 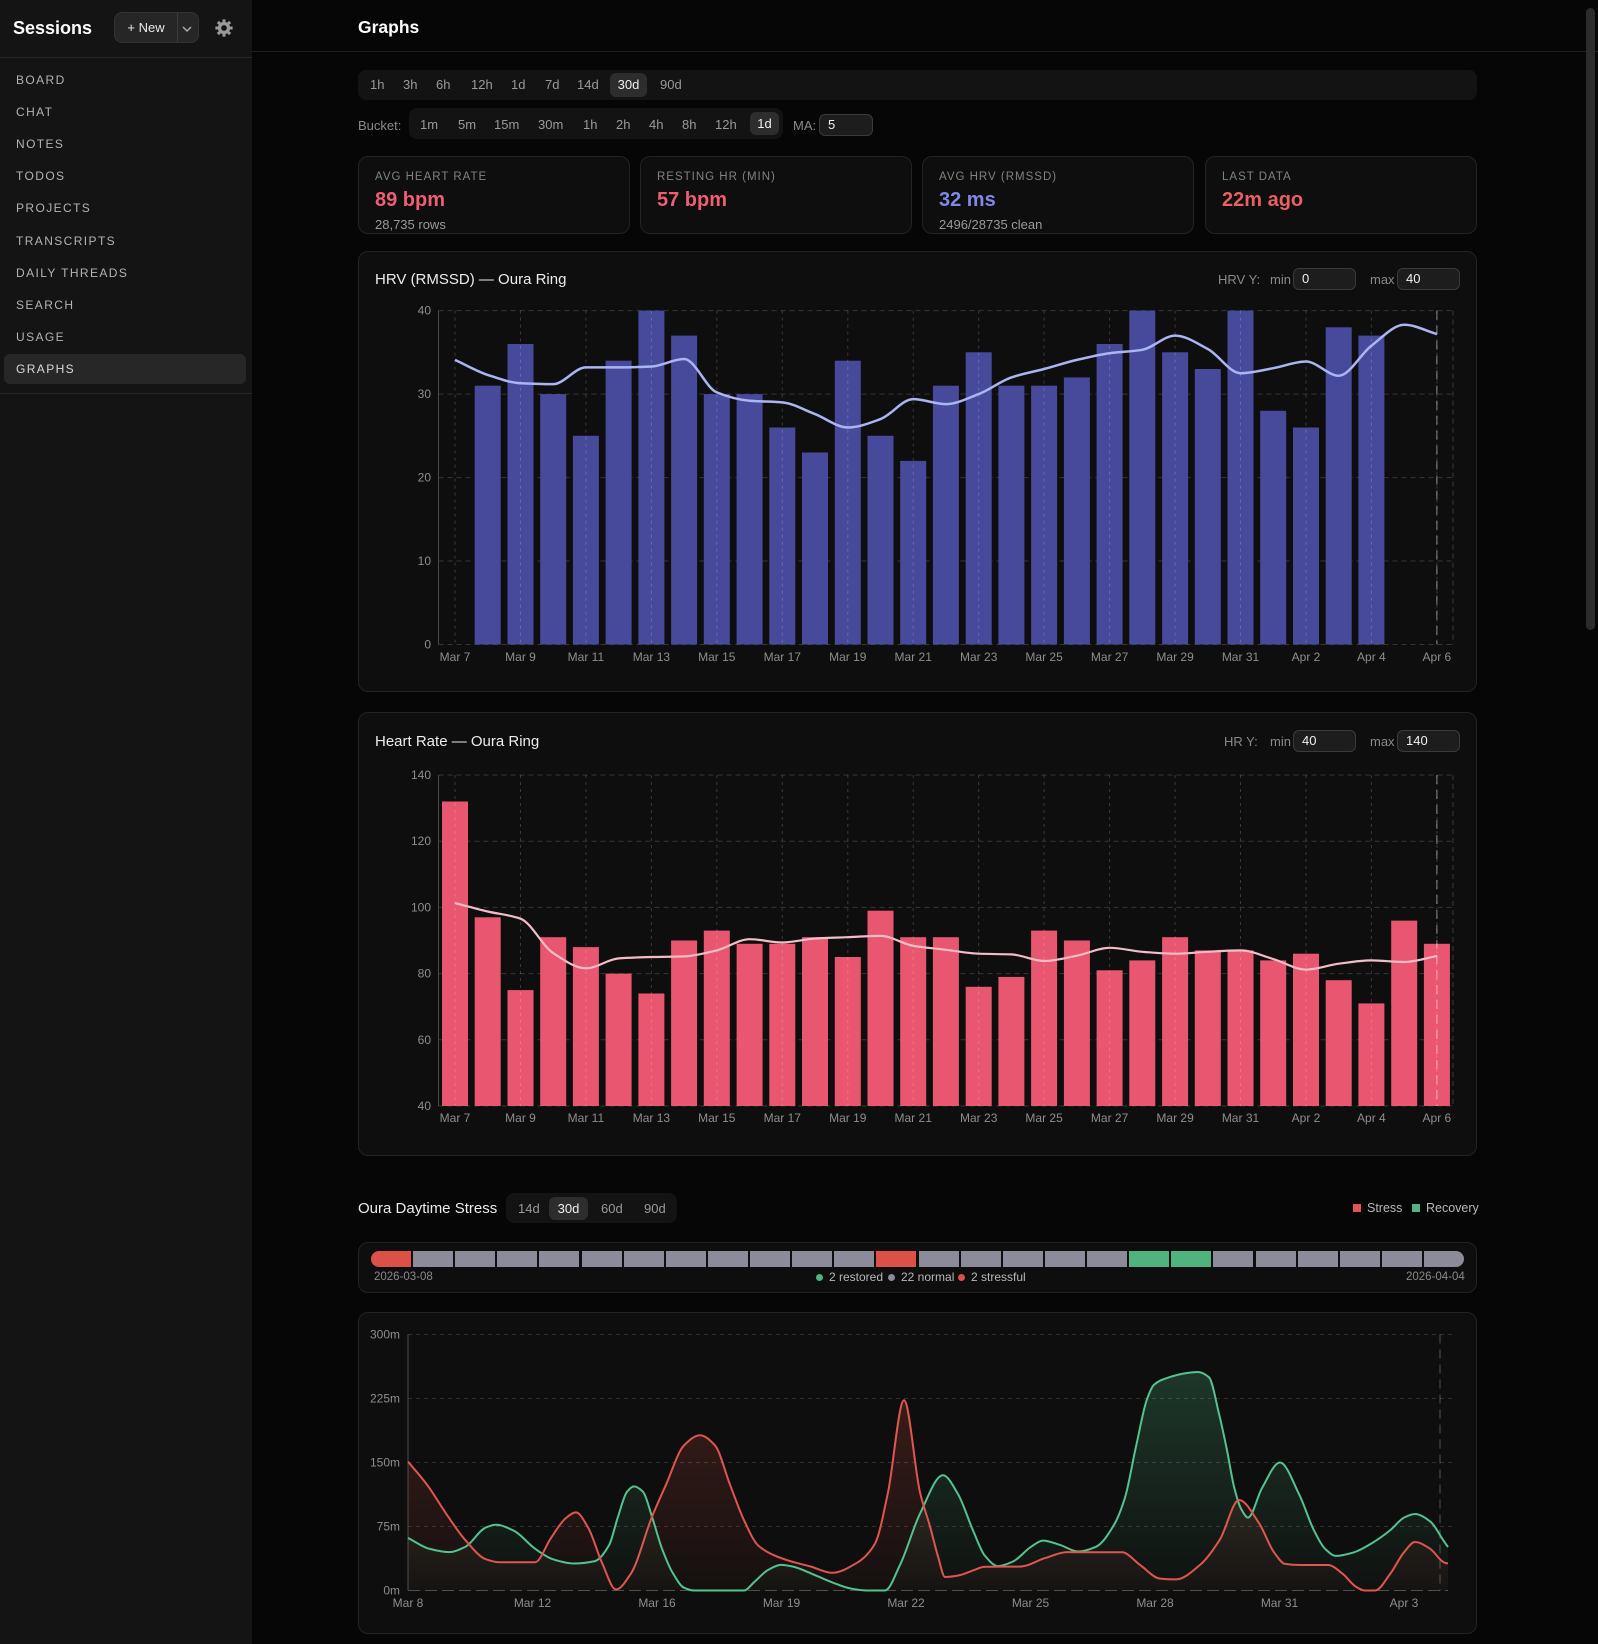 What do you see at coordinates (657, 1603) in the screenshot?
I see `svg-text: Mar 16` at bounding box center [657, 1603].